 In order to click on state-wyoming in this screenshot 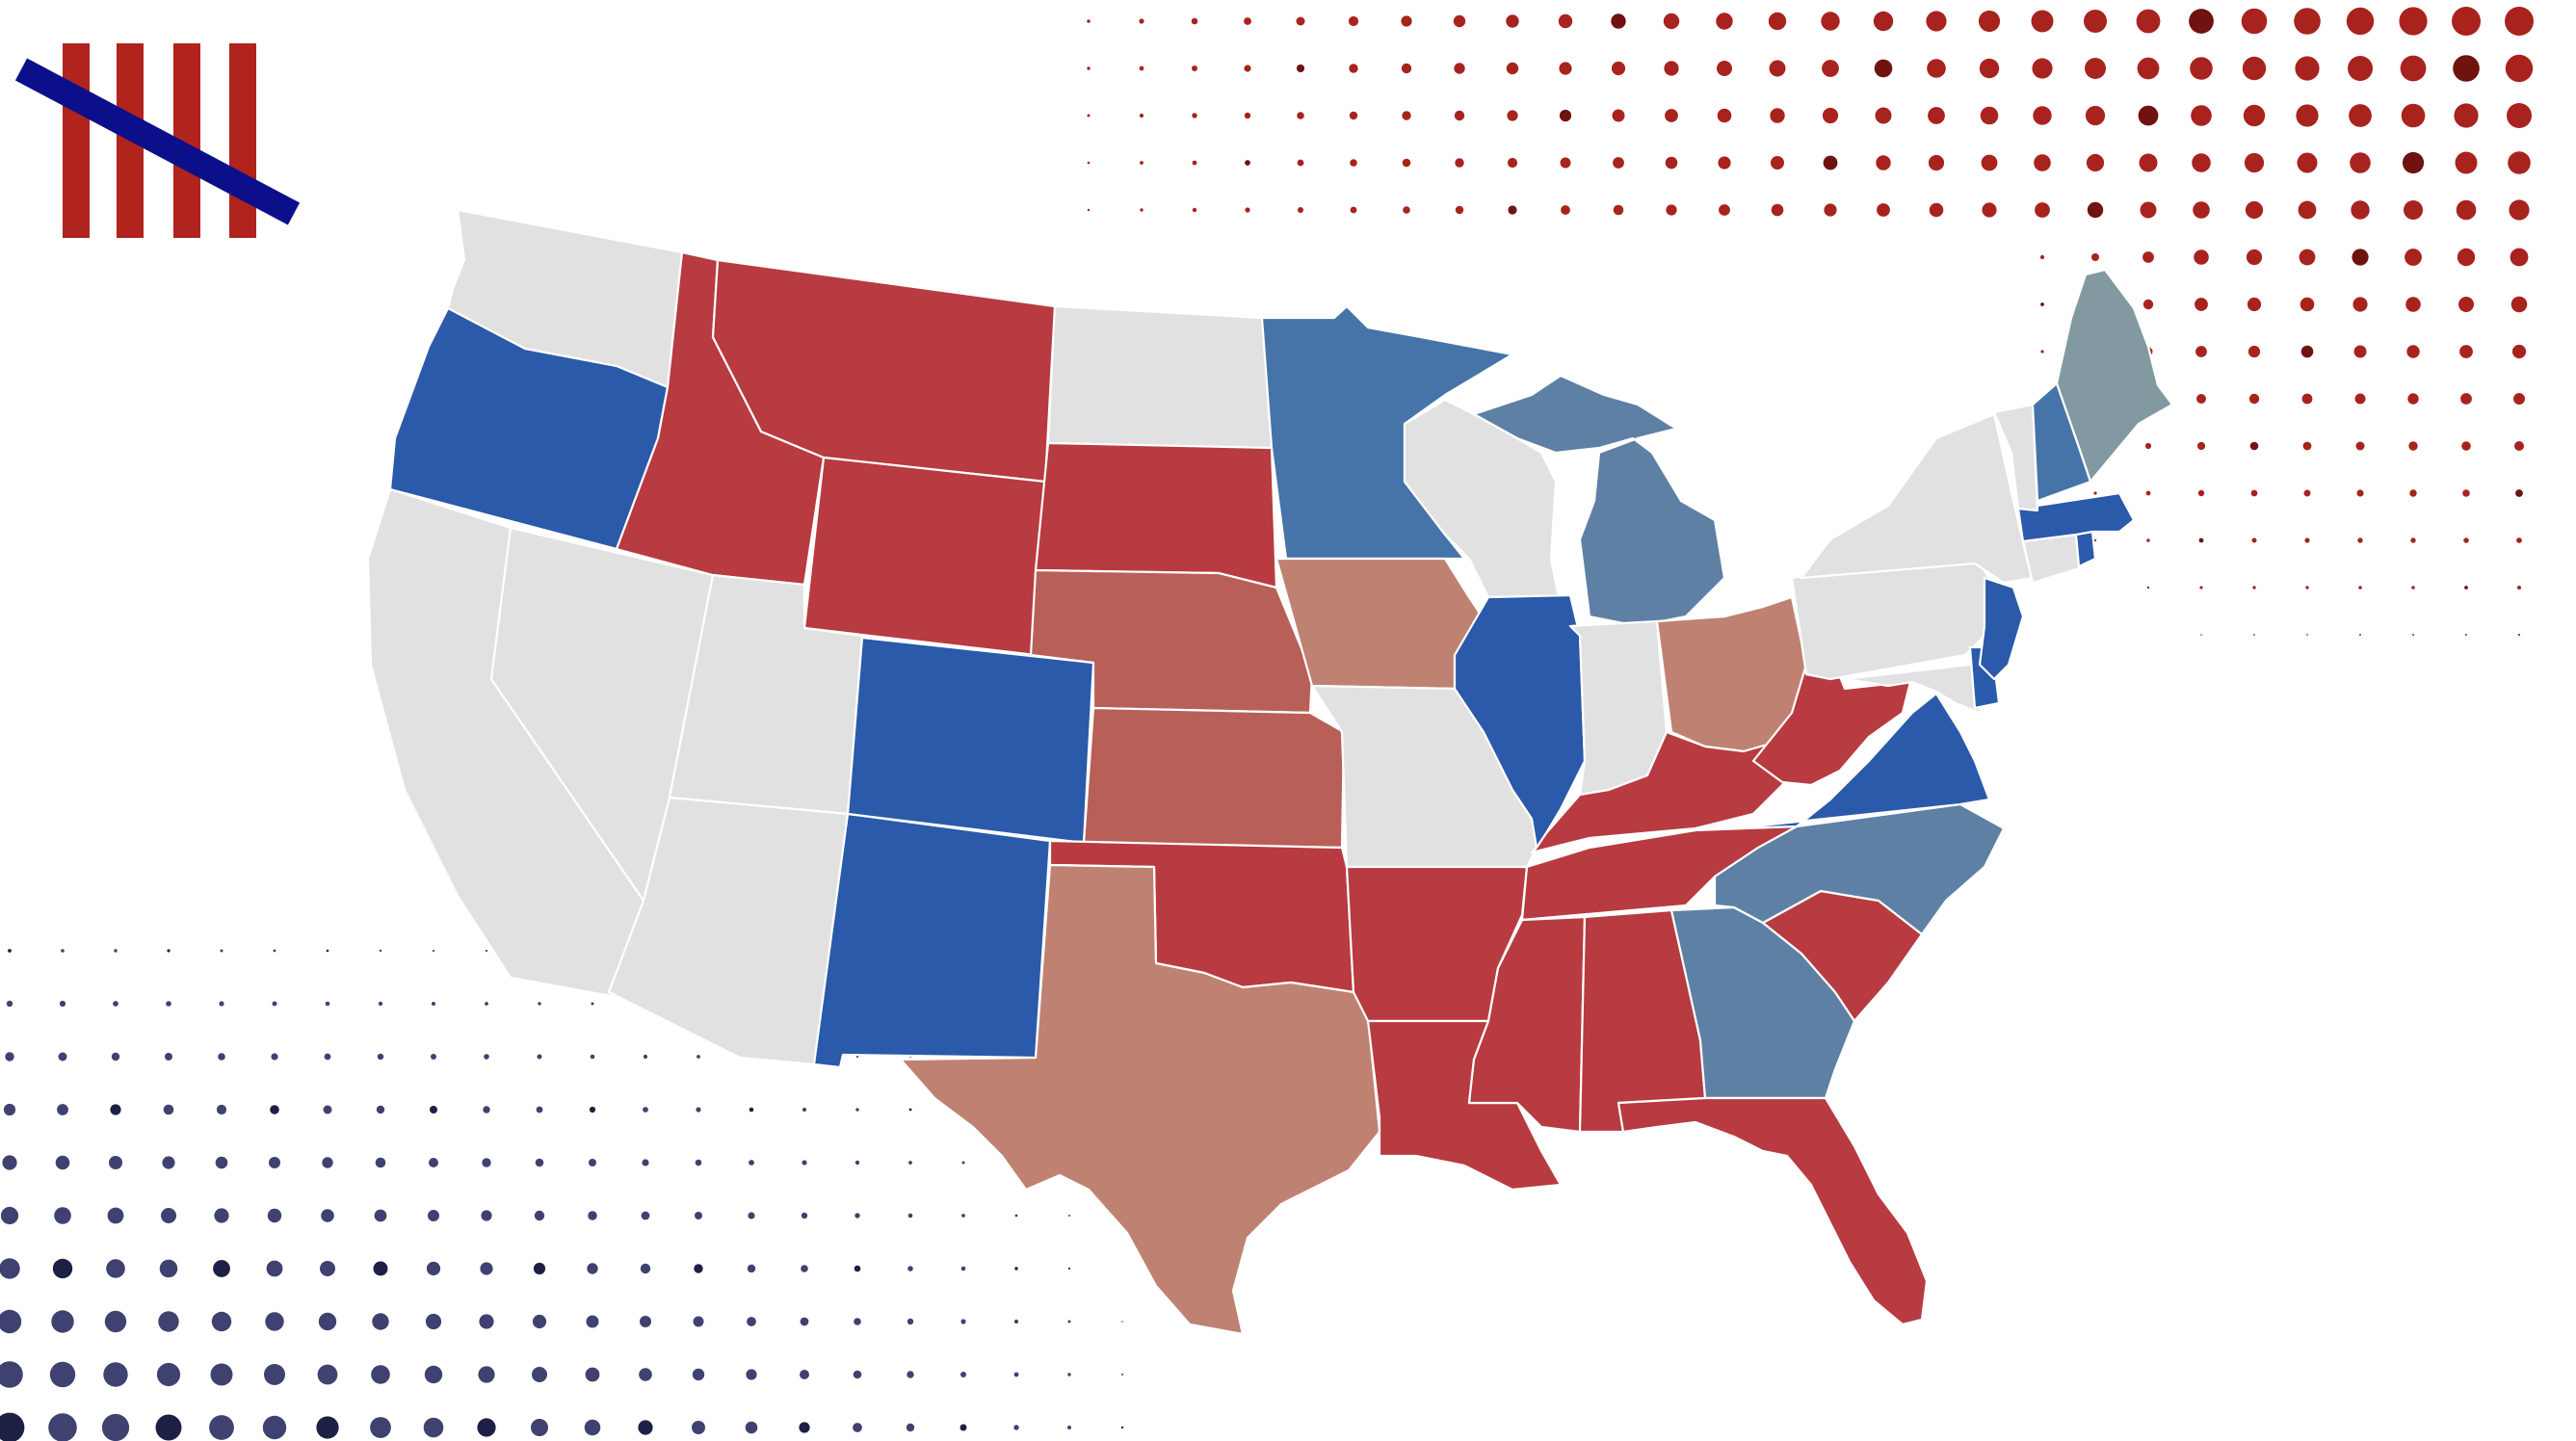, I will do `click(925, 556)`.